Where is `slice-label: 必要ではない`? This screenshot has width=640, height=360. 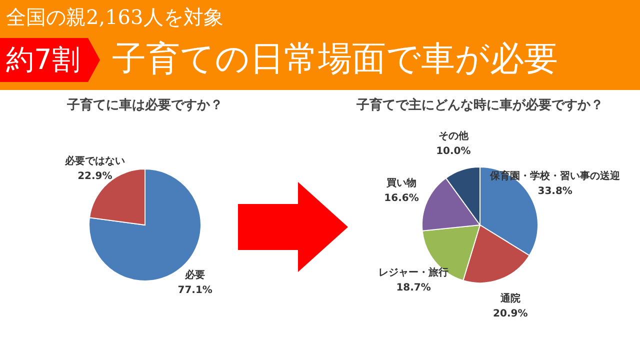
slice-label: 必要ではない is located at coordinates (94, 160).